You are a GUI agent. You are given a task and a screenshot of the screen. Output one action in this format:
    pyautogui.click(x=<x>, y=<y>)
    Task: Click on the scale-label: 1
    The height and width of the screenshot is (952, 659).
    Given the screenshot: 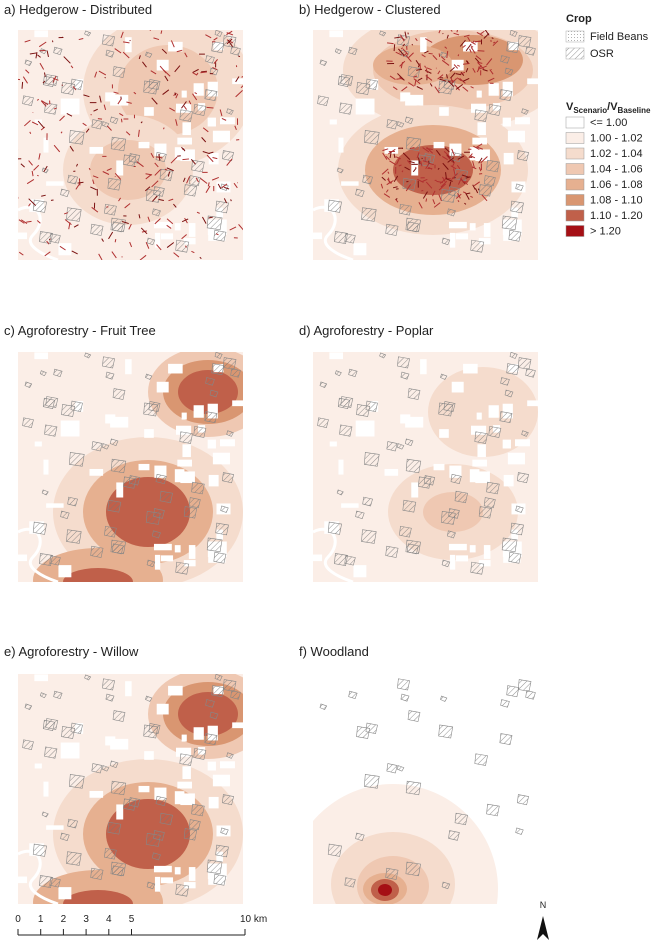 What is the action you would take?
    pyautogui.click(x=41, y=919)
    